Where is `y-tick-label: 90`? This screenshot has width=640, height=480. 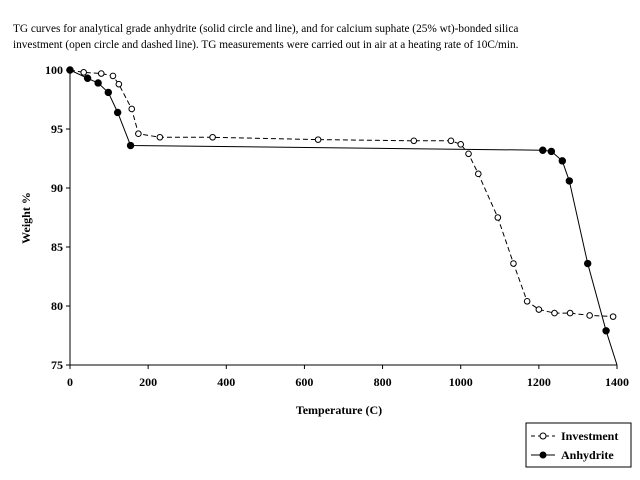 y-tick-label: 90 is located at coordinates (57, 188).